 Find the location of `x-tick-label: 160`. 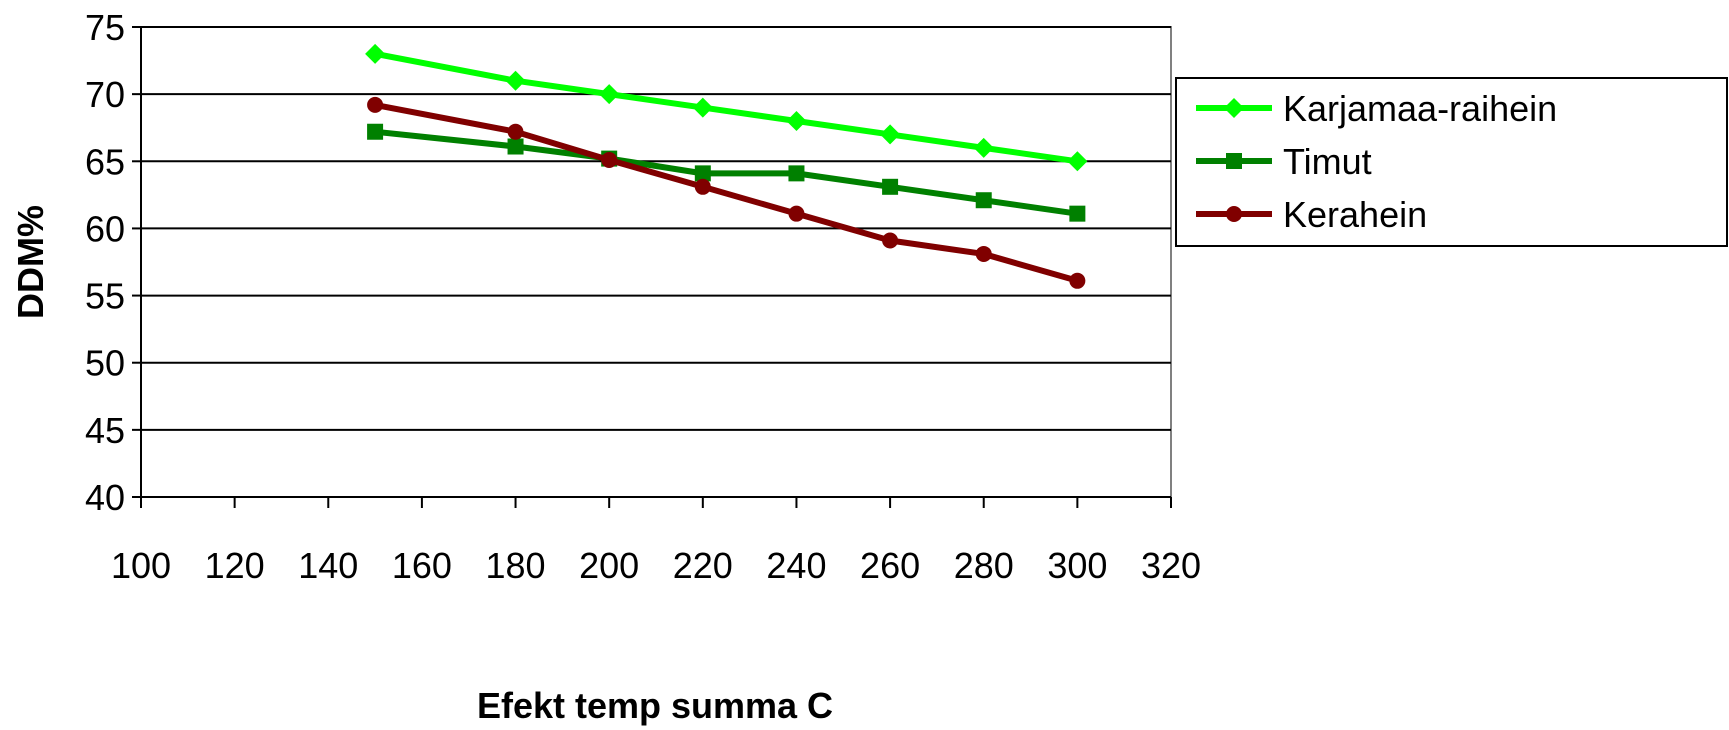

x-tick-label: 160 is located at coordinates (422, 565).